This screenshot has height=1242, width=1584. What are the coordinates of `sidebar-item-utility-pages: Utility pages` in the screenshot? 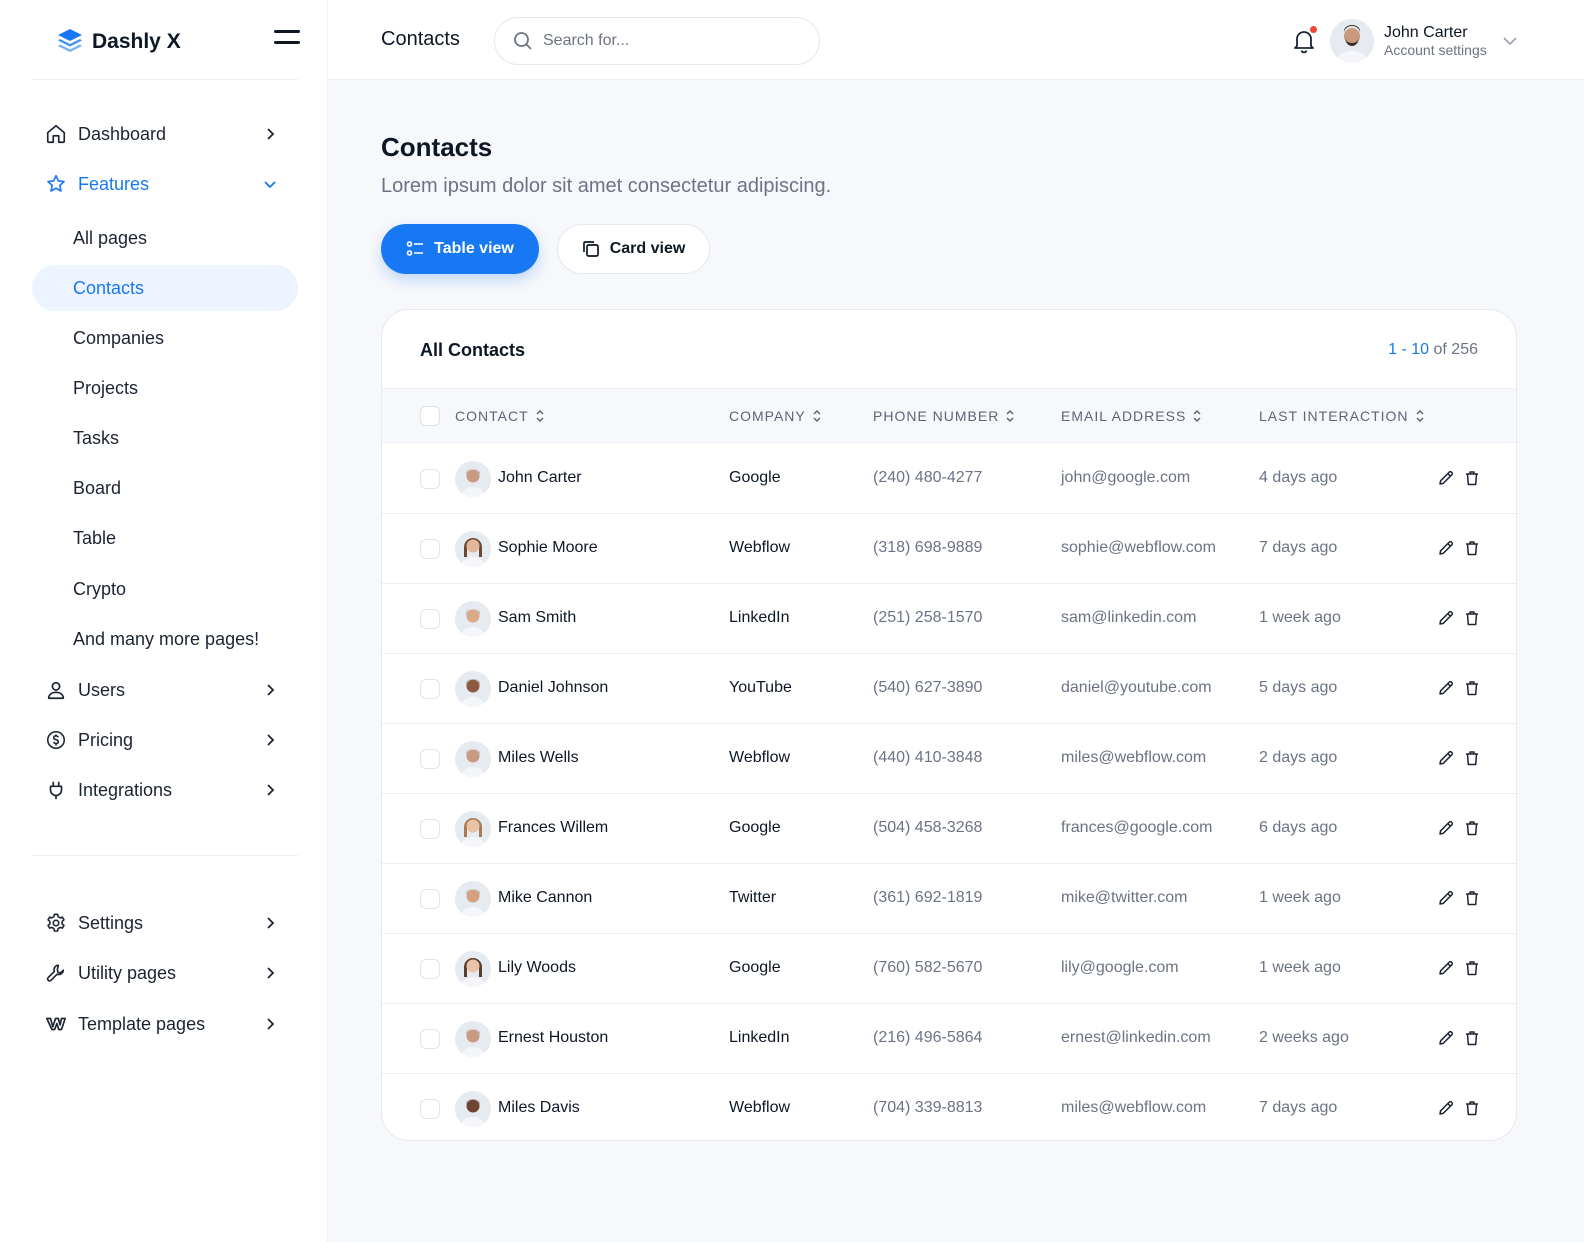 It's located at (165, 973).